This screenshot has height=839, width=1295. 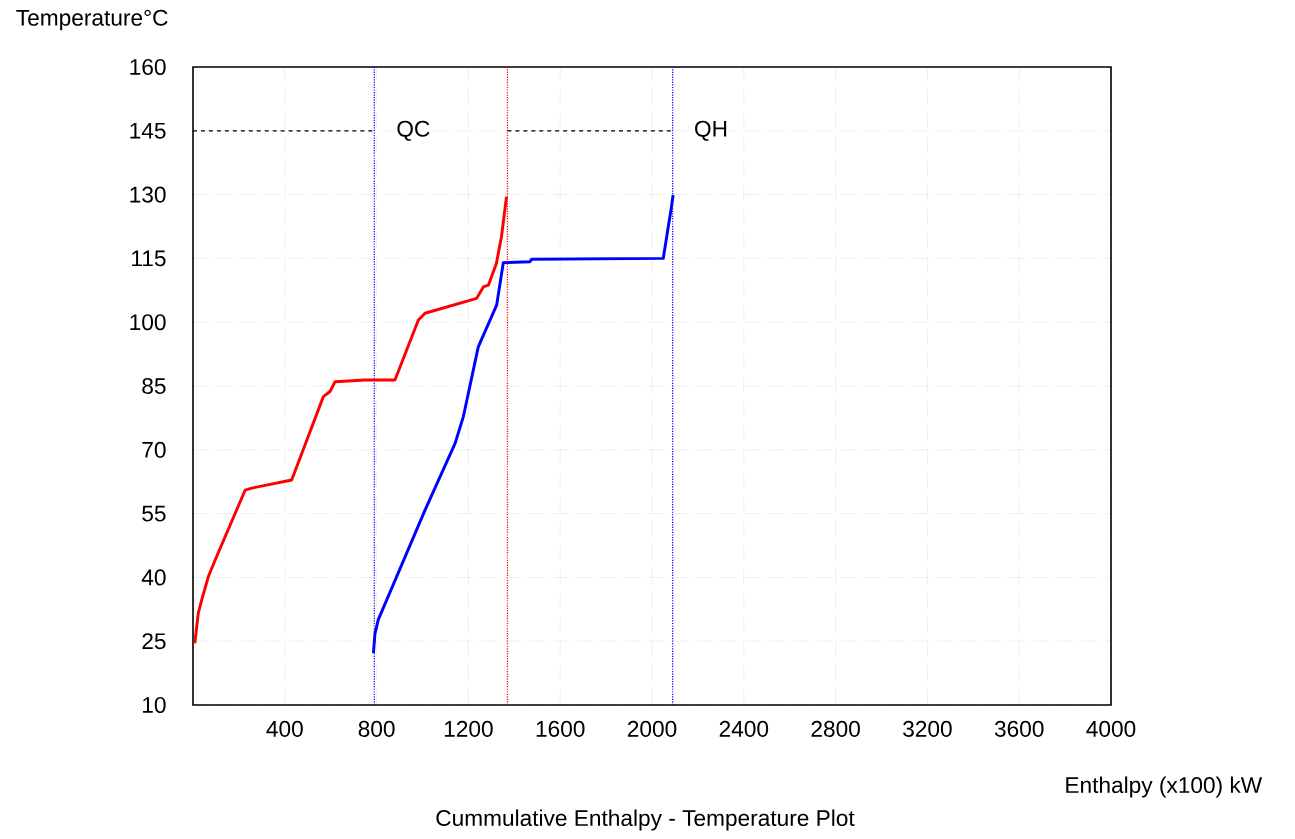 I want to click on annotation: QH, so click(x=711, y=130).